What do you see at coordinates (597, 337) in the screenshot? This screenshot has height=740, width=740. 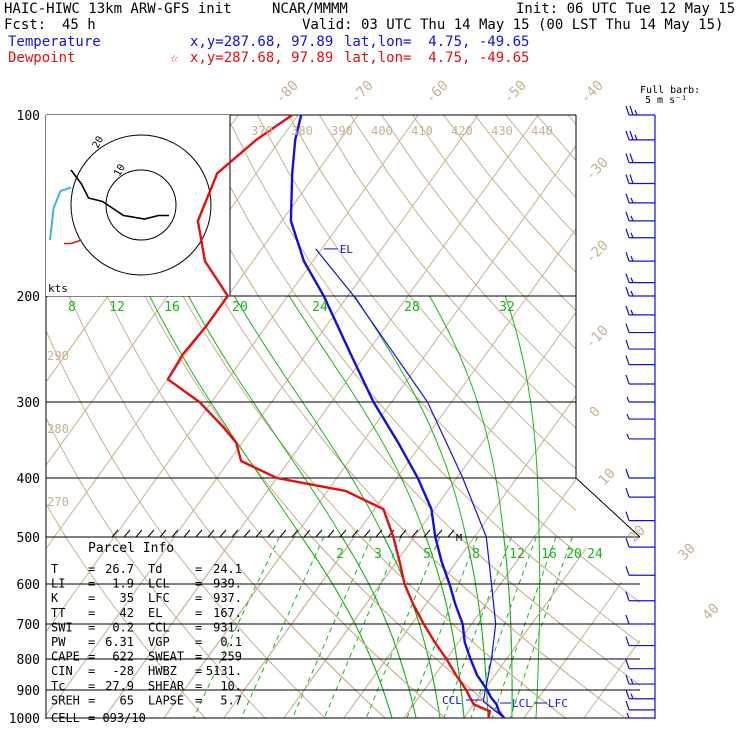 I see `isotherm-label: -10` at bounding box center [597, 337].